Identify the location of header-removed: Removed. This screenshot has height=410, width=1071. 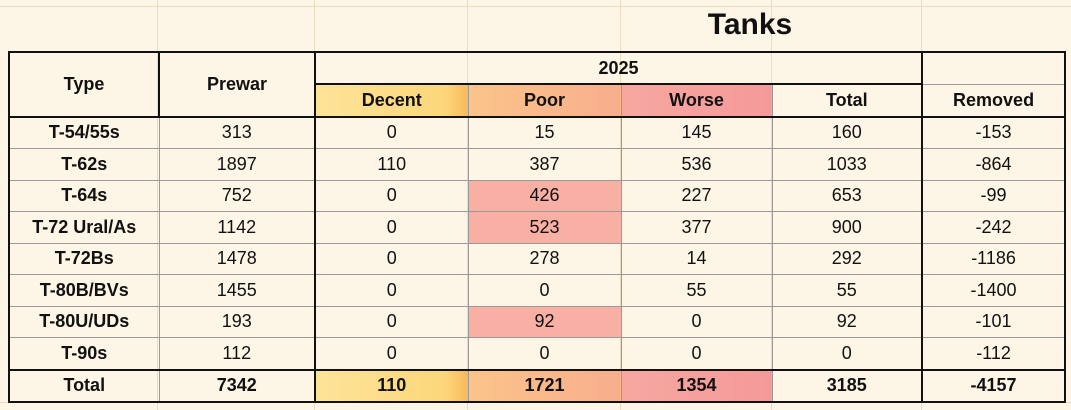
(994, 100).